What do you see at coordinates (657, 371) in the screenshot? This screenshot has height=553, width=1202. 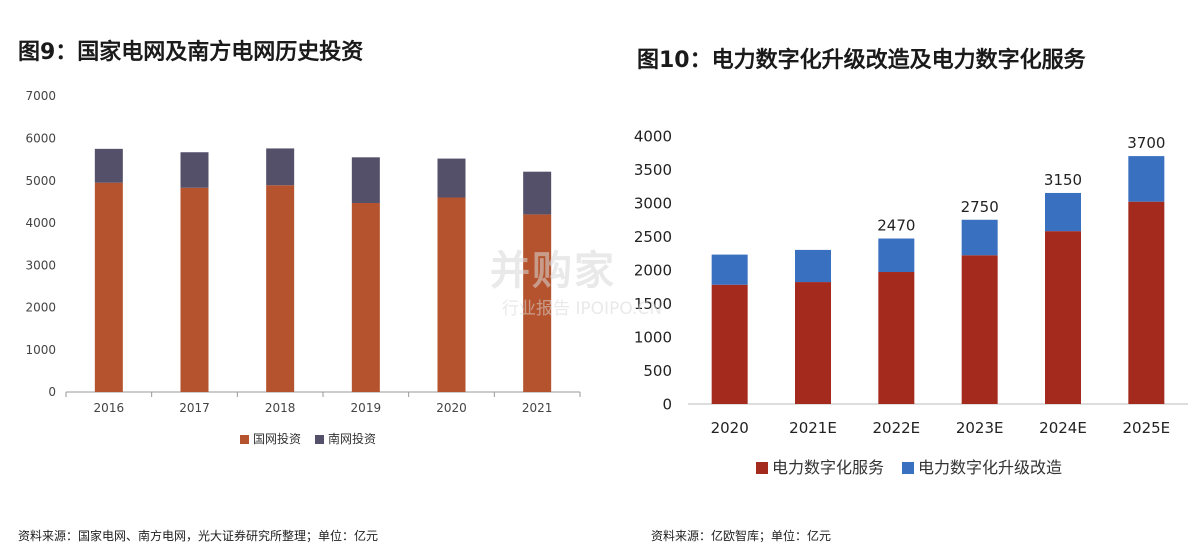 I see `y-tick-label: 500` at bounding box center [657, 371].